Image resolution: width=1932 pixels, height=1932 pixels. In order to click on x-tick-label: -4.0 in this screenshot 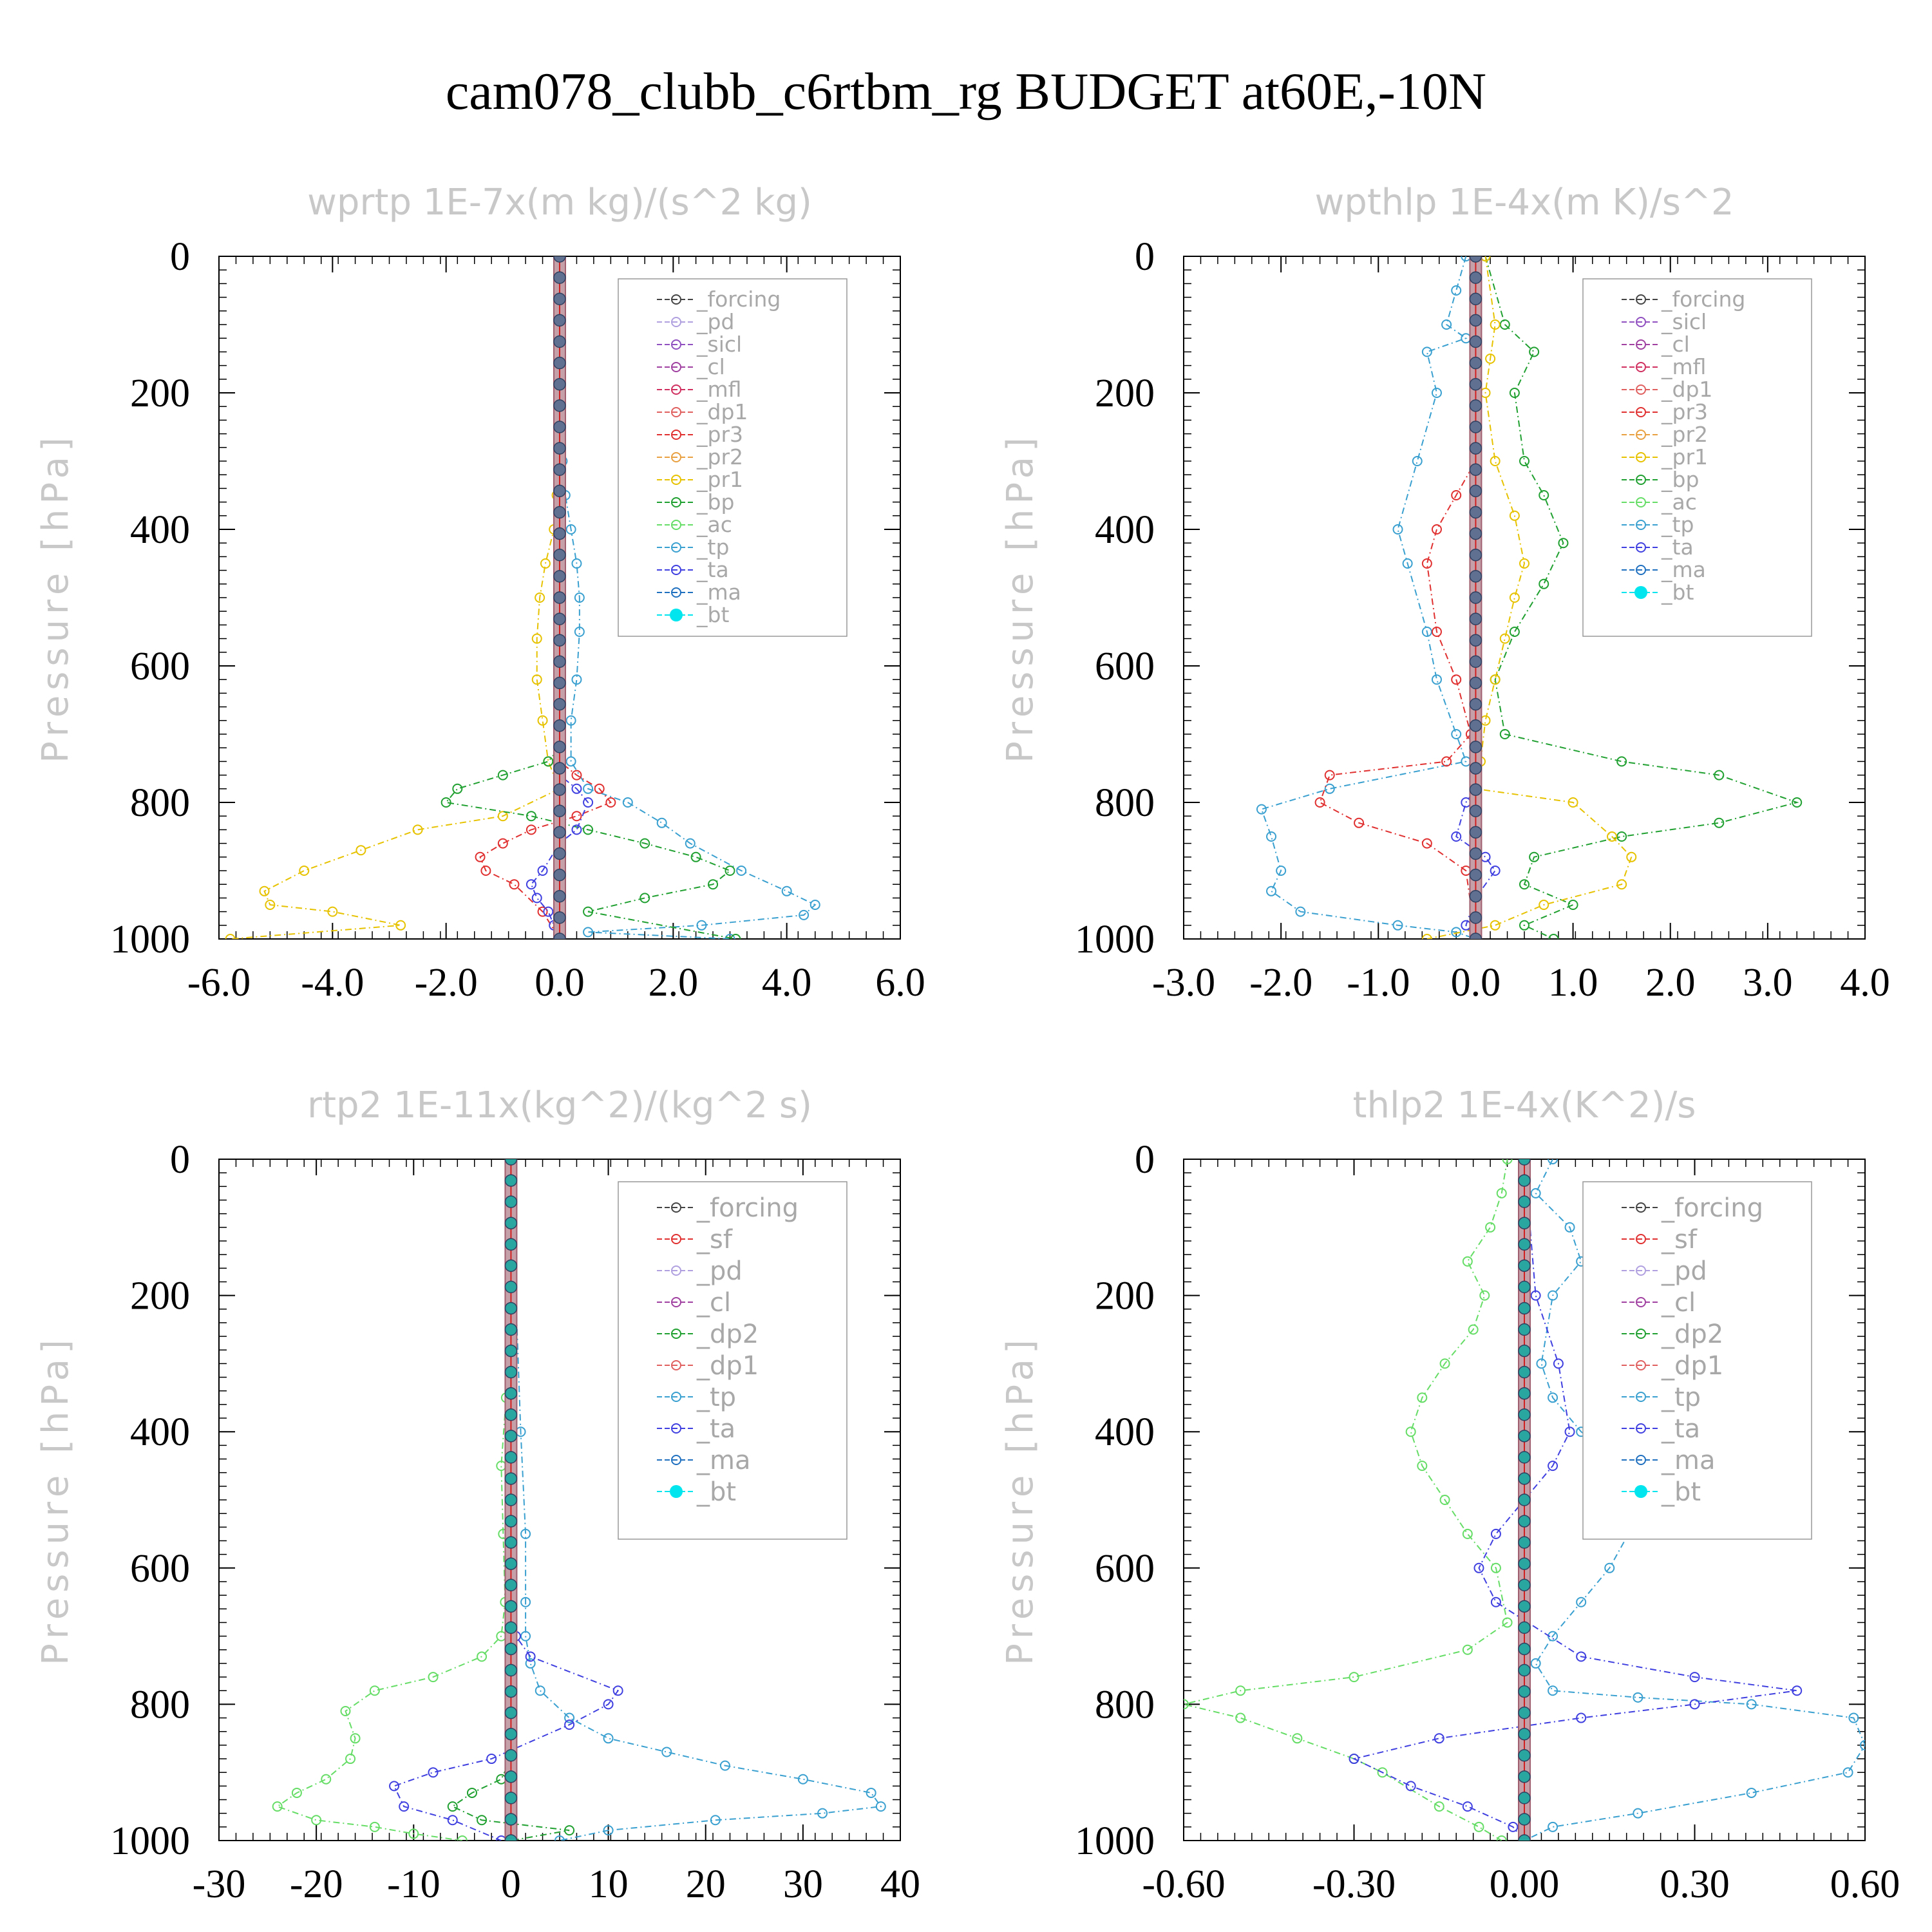, I will do `click(333, 983)`.